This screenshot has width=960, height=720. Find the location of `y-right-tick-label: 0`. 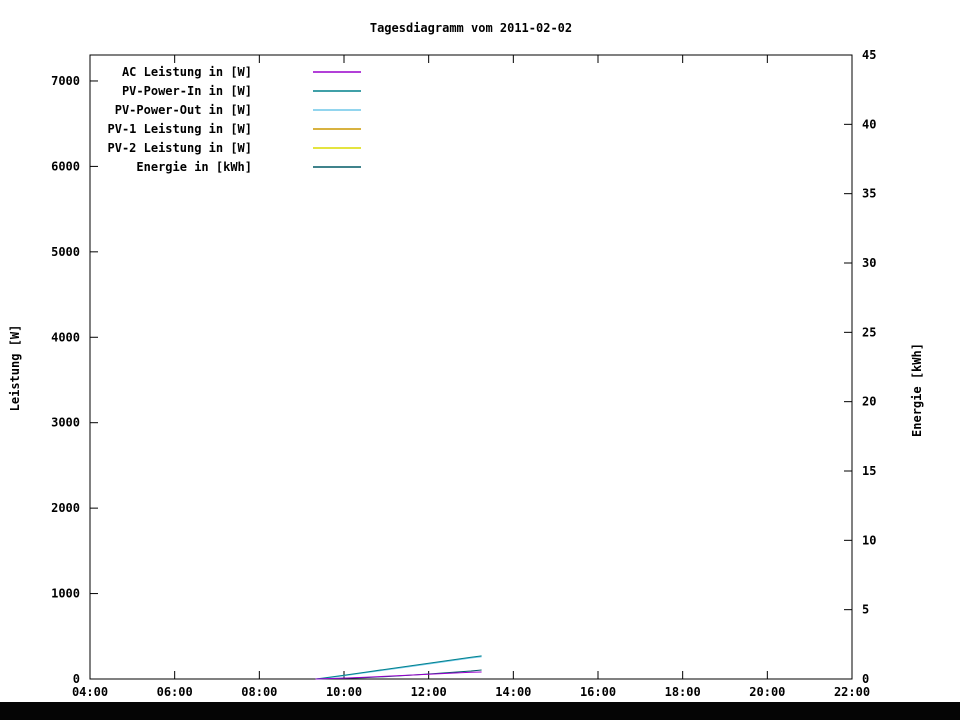

y-right-tick-label: 0 is located at coordinates (865, 679).